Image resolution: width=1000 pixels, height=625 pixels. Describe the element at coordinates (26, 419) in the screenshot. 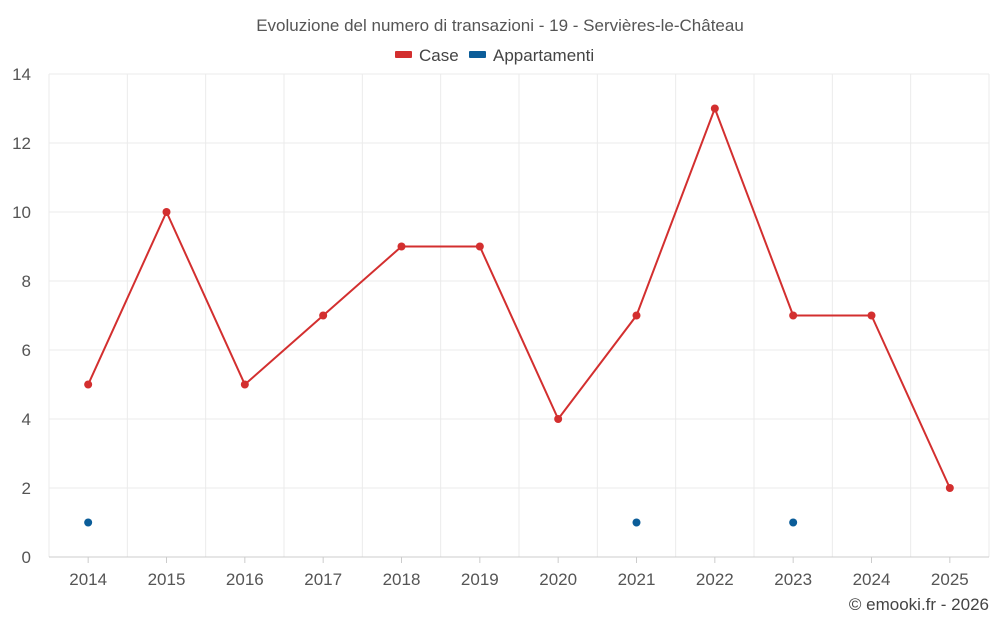

I see `y-tick-label: 4` at that location.